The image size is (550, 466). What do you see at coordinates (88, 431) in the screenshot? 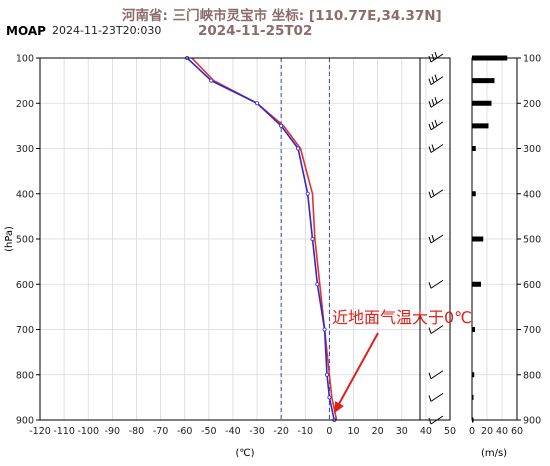
I see `x-tick-label: -100` at bounding box center [88, 431].